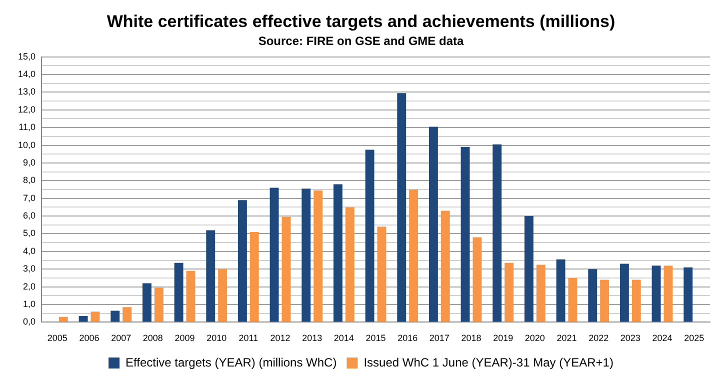  Describe the element at coordinates (439, 338) in the screenshot. I see `x-tick-label: 2017` at that location.